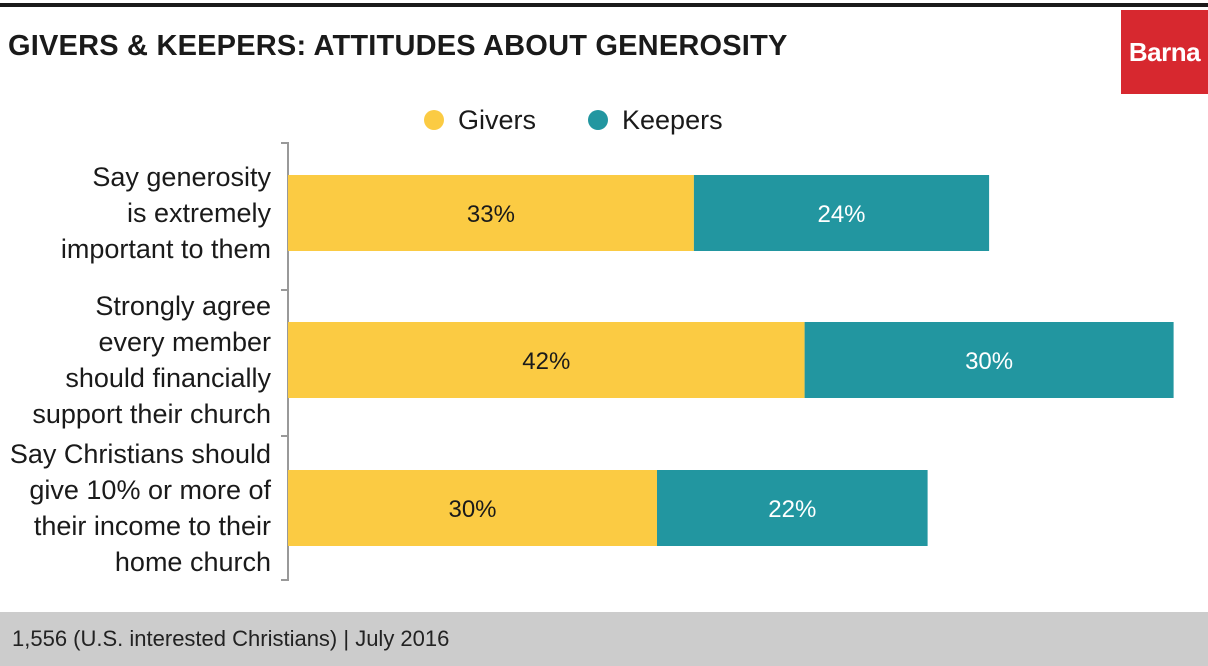  What do you see at coordinates (604, 5) in the screenshot?
I see `top-rule` at bounding box center [604, 5].